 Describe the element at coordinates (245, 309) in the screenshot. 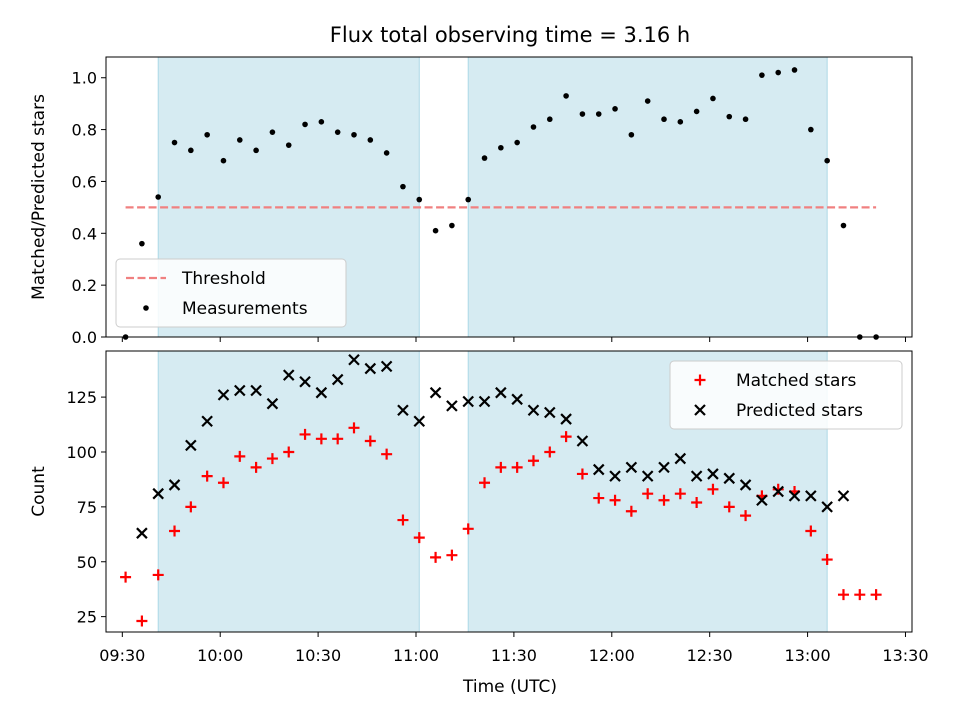

I see `legend-label: Measurements` at that location.